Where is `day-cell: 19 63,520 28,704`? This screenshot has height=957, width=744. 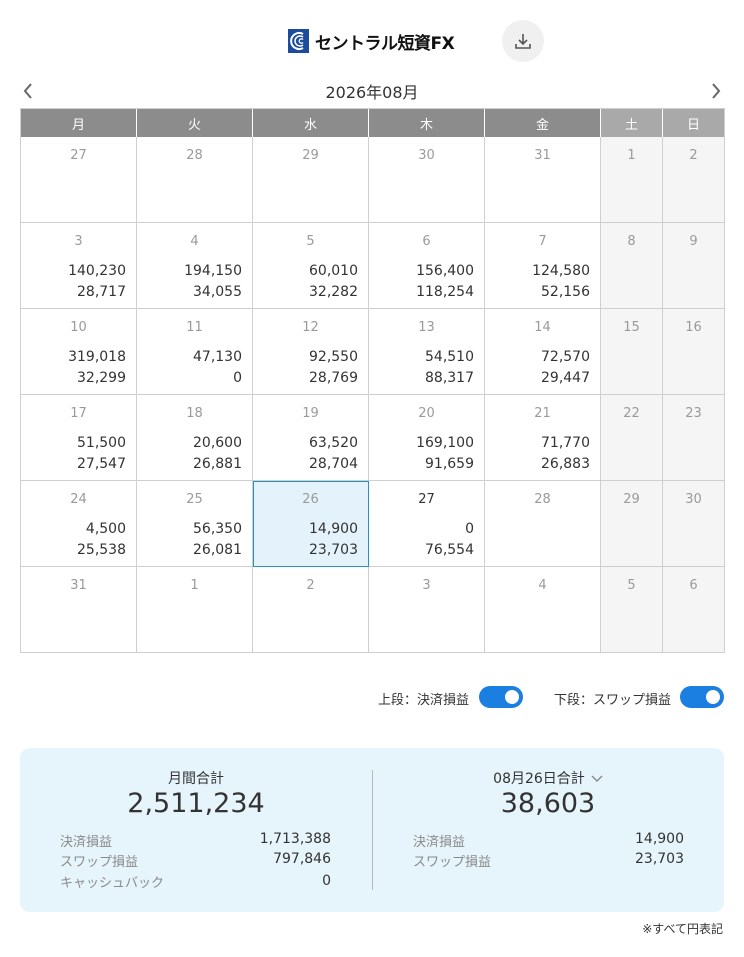 day-cell: 19 63,520 28,704 is located at coordinates (311, 438).